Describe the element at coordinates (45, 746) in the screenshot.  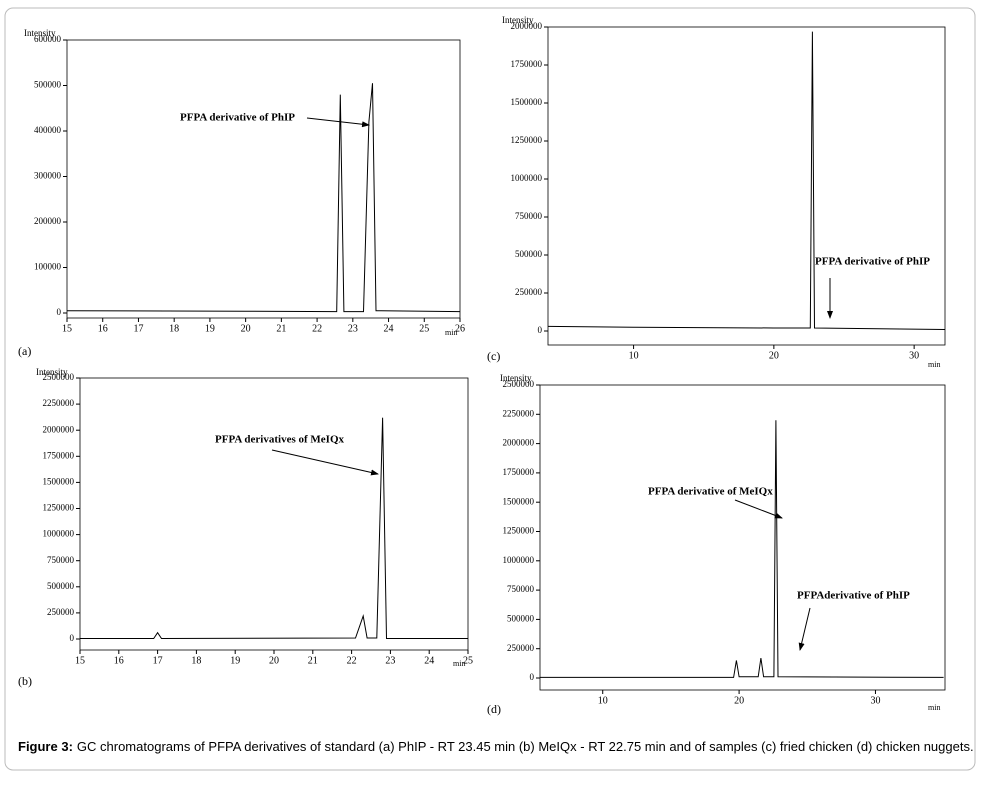
I see `caption-label: Figure 3:` at that location.